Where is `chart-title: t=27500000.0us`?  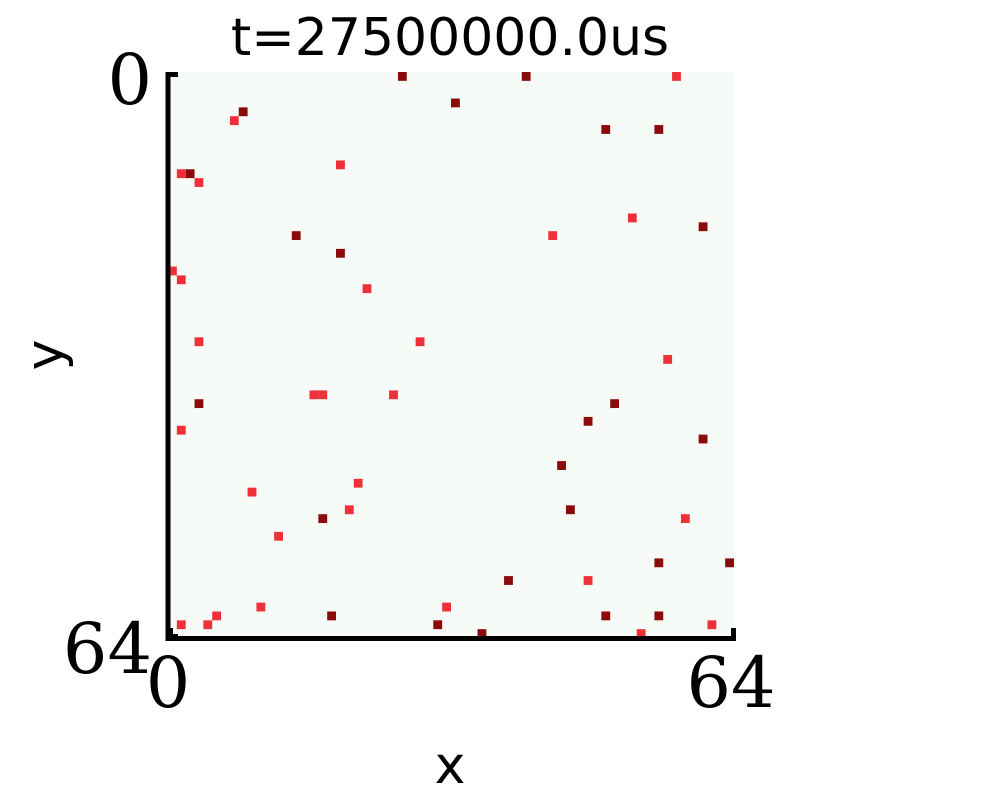
chart-title: t=27500000.0us is located at coordinates (450, 38).